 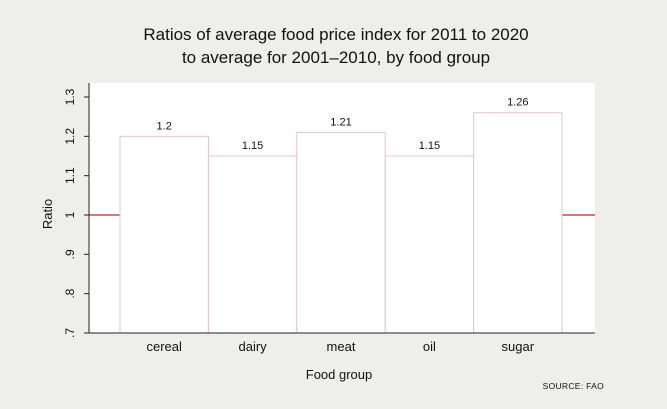 What do you see at coordinates (70, 214) in the screenshot?
I see `y-tick-label: 1` at bounding box center [70, 214].